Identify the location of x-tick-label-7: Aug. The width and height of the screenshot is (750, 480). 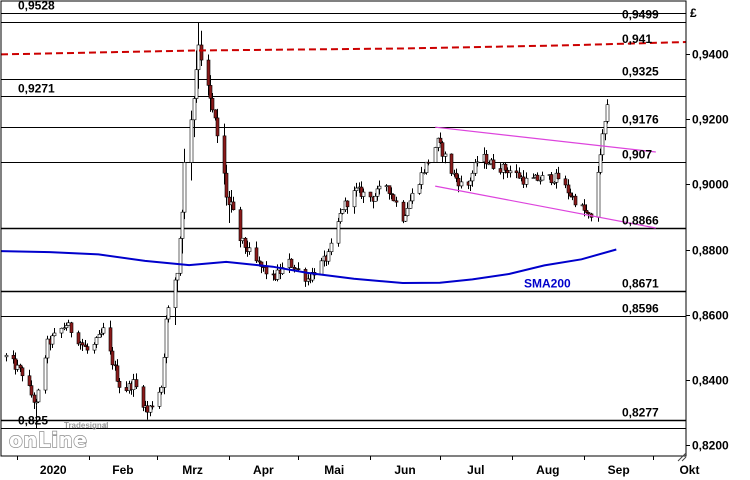
(547, 470).